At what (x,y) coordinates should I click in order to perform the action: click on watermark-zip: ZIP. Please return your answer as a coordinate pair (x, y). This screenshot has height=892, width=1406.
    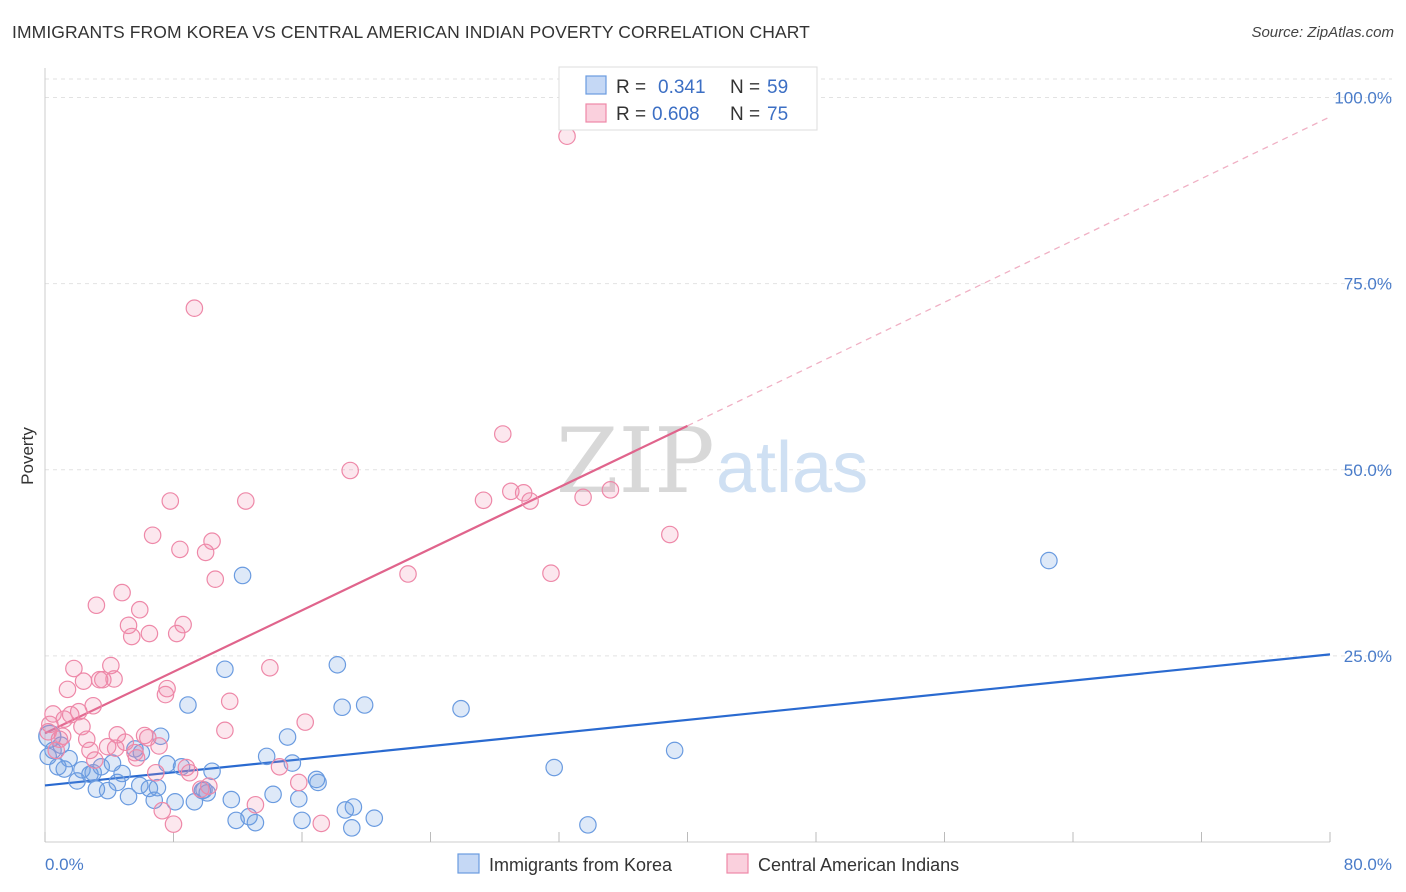
    Looking at the image, I should click on (635, 461).